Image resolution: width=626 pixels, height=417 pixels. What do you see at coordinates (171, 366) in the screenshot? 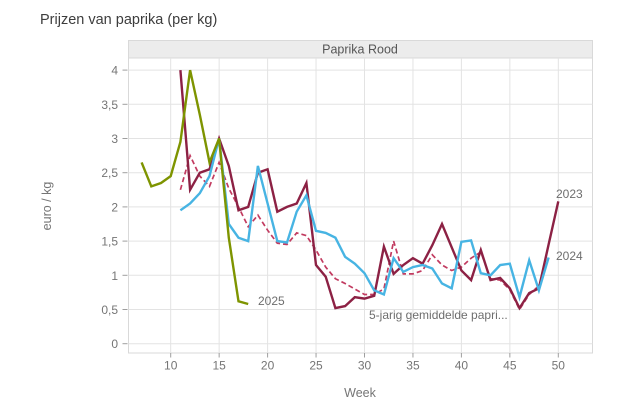
I see `x-tick-label: 10` at bounding box center [171, 366].